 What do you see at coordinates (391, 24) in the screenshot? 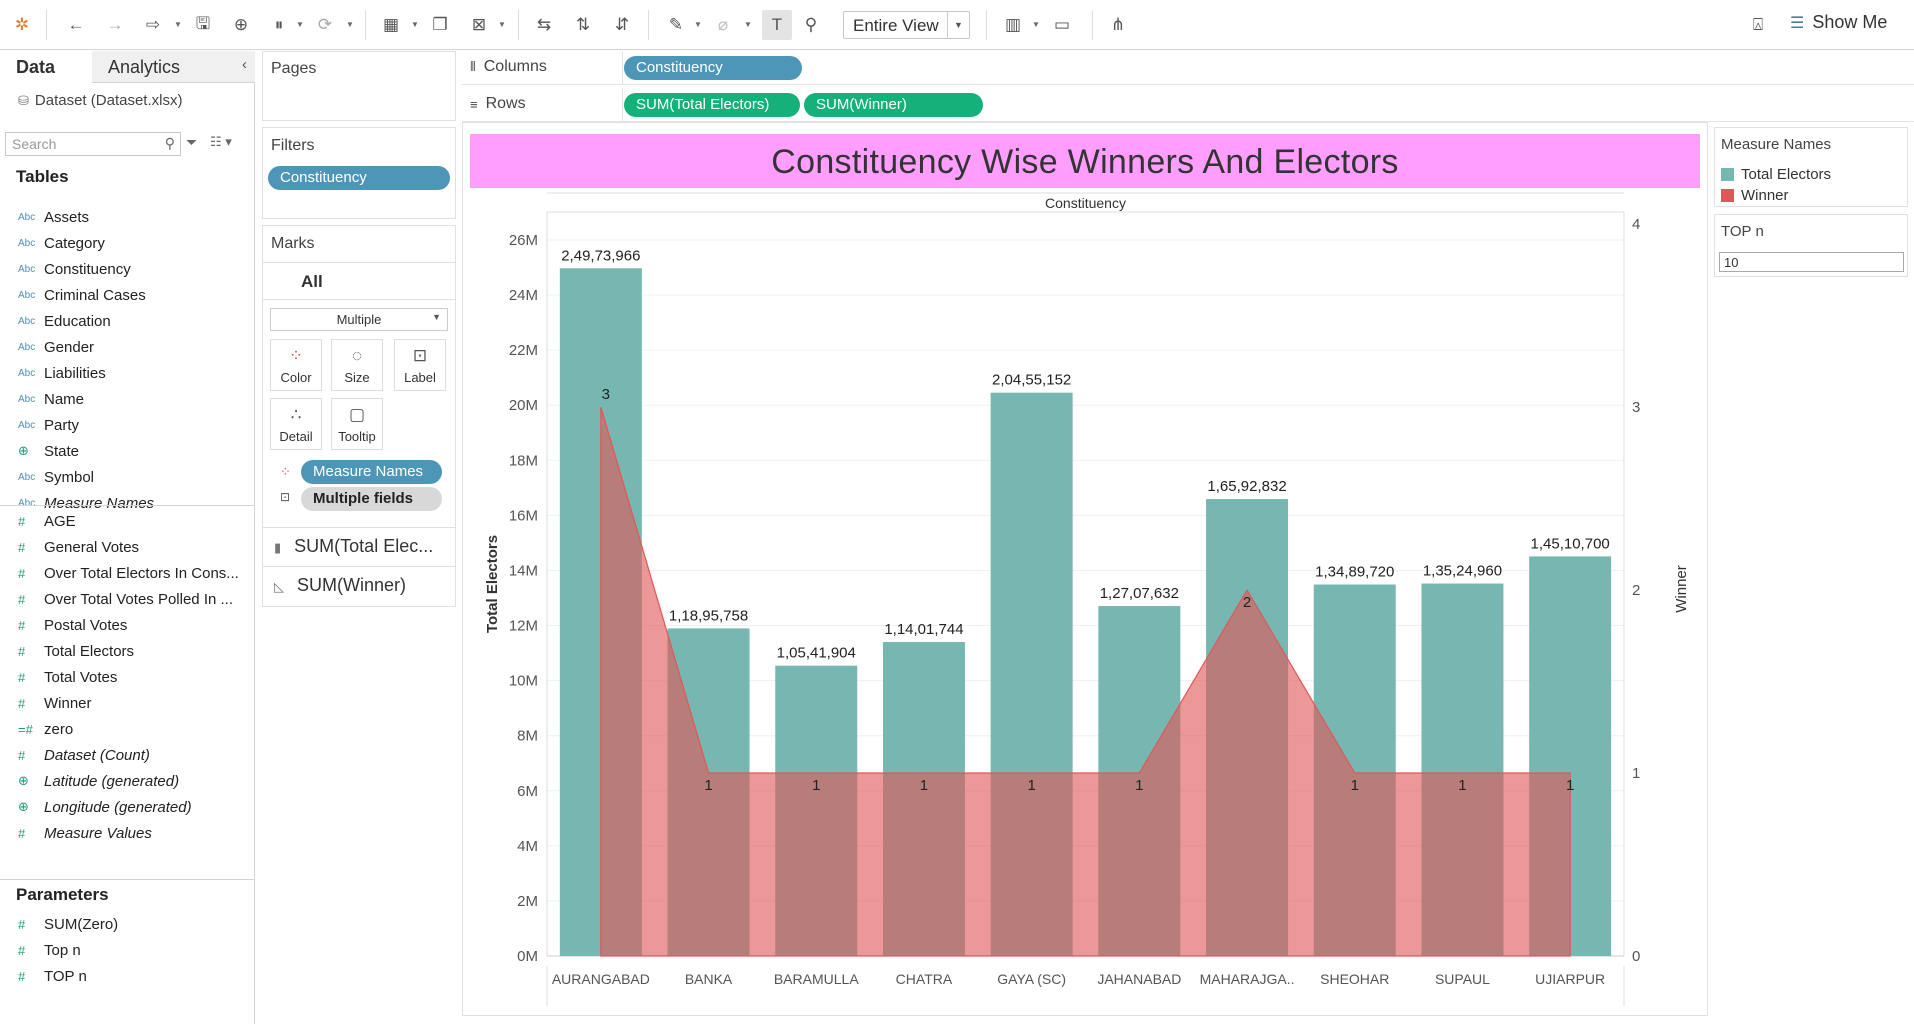
I see `new-worksheet-icon: ▦` at bounding box center [391, 24].